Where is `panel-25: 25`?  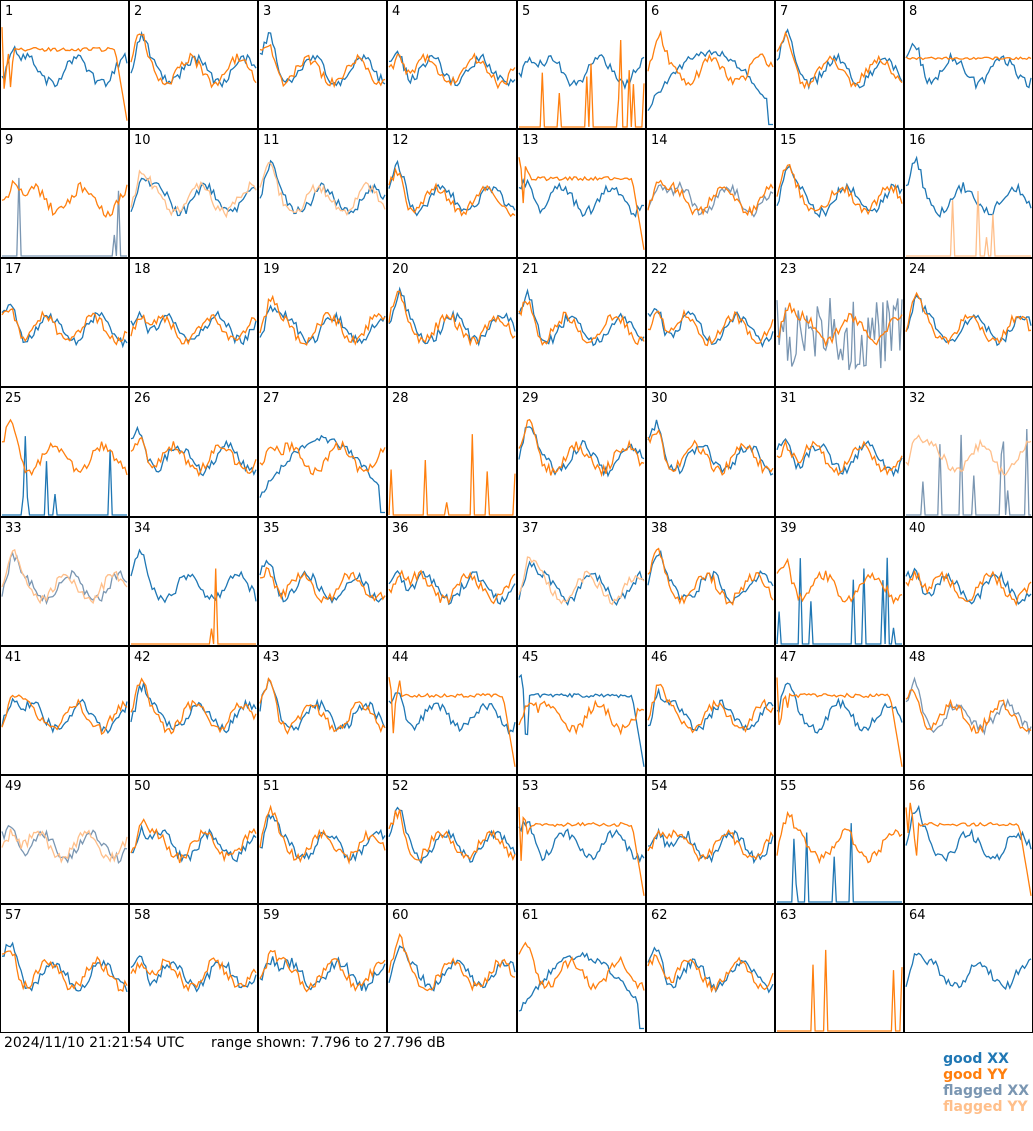 panel-25: 25 is located at coordinates (64, 452).